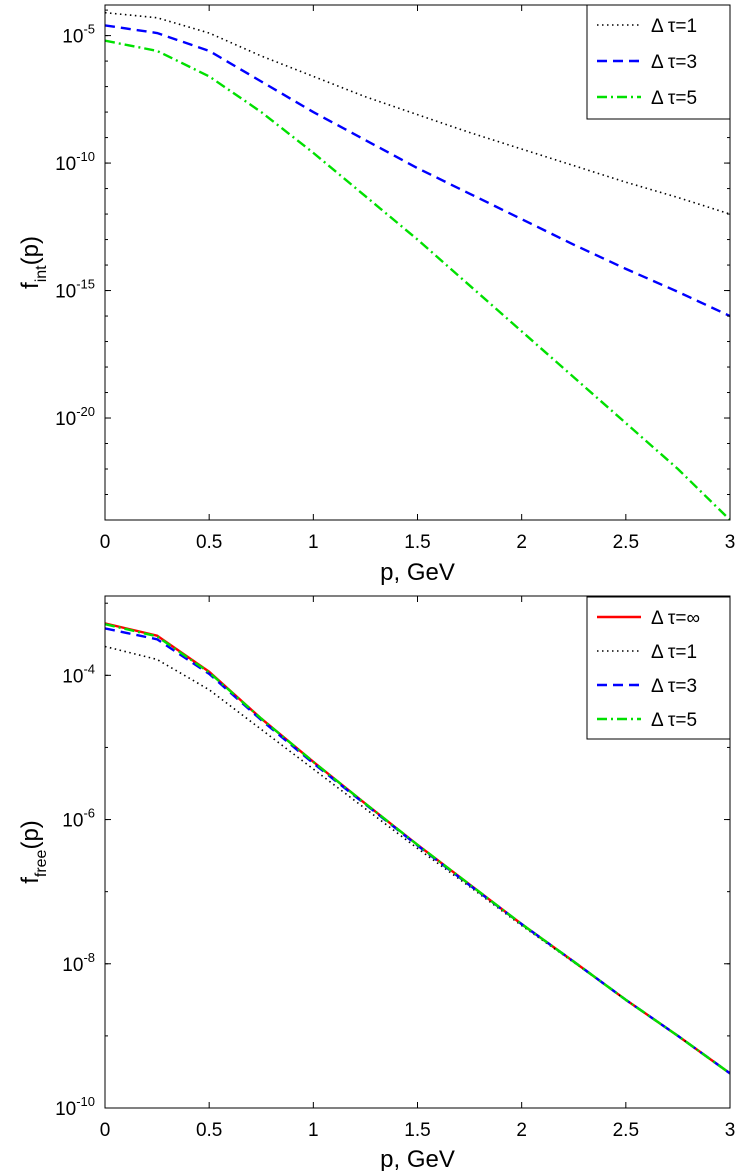 The height and width of the screenshot is (1171, 747). Describe the element at coordinates (78, 819) in the screenshot. I see `y-tick-label: 10⁻⁶` at that location.